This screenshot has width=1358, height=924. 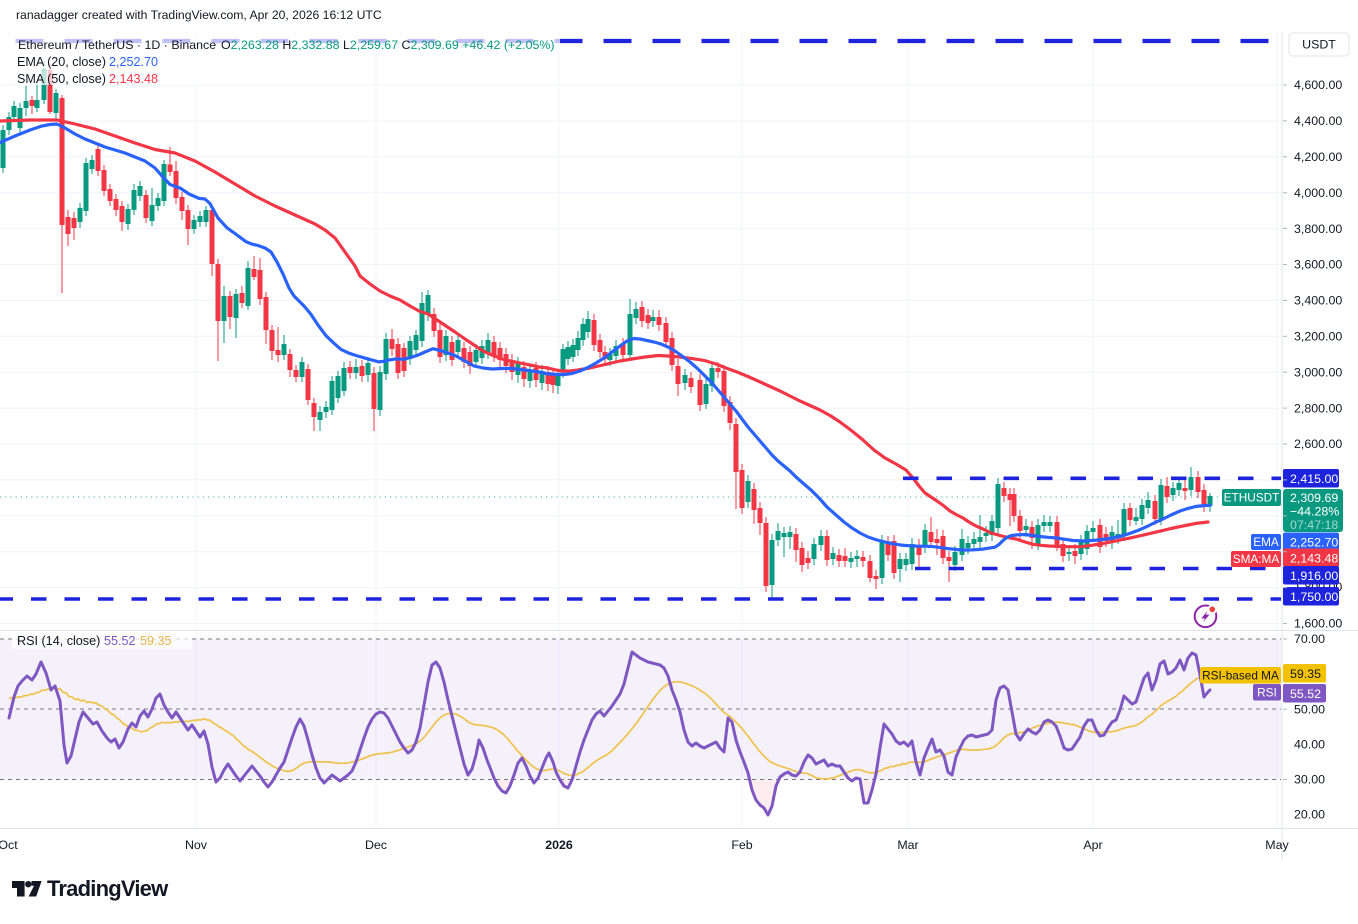 I want to click on svg-text: 55.52, so click(x=1305, y=694).